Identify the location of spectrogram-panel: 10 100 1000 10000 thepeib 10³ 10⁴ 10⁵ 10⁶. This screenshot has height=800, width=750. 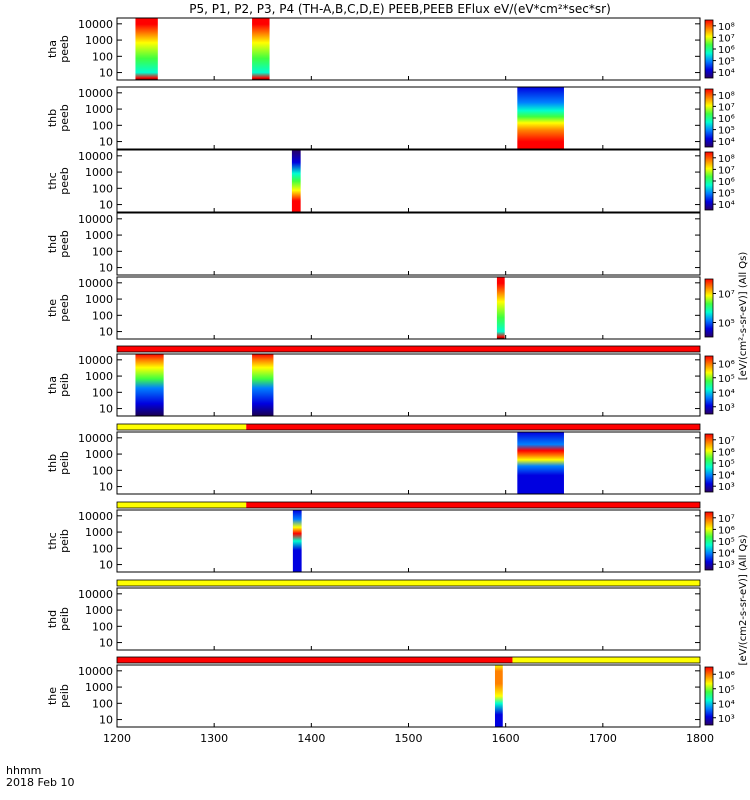
(390, 696).